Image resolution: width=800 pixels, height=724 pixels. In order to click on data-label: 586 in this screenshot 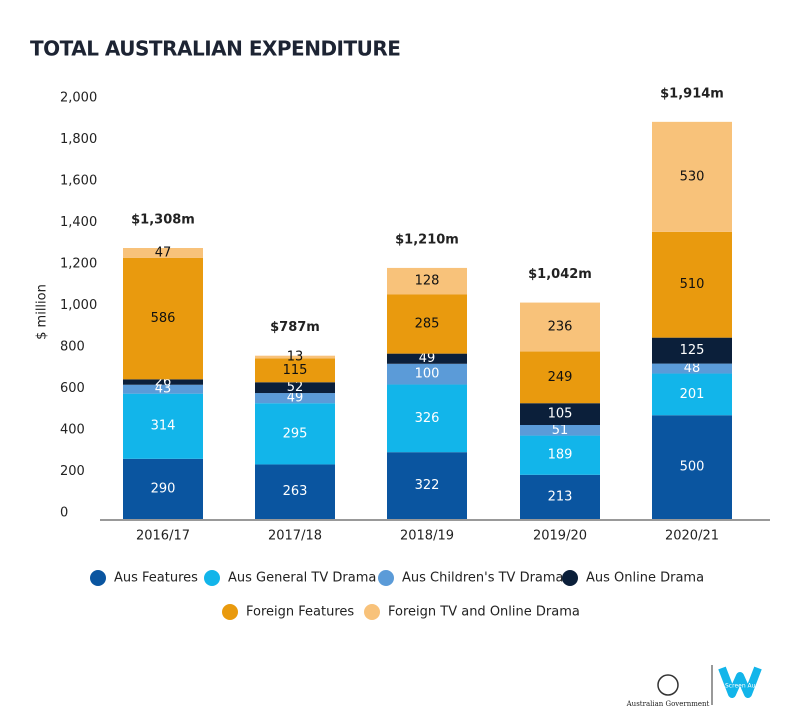, I will do `click(163, 318)`.